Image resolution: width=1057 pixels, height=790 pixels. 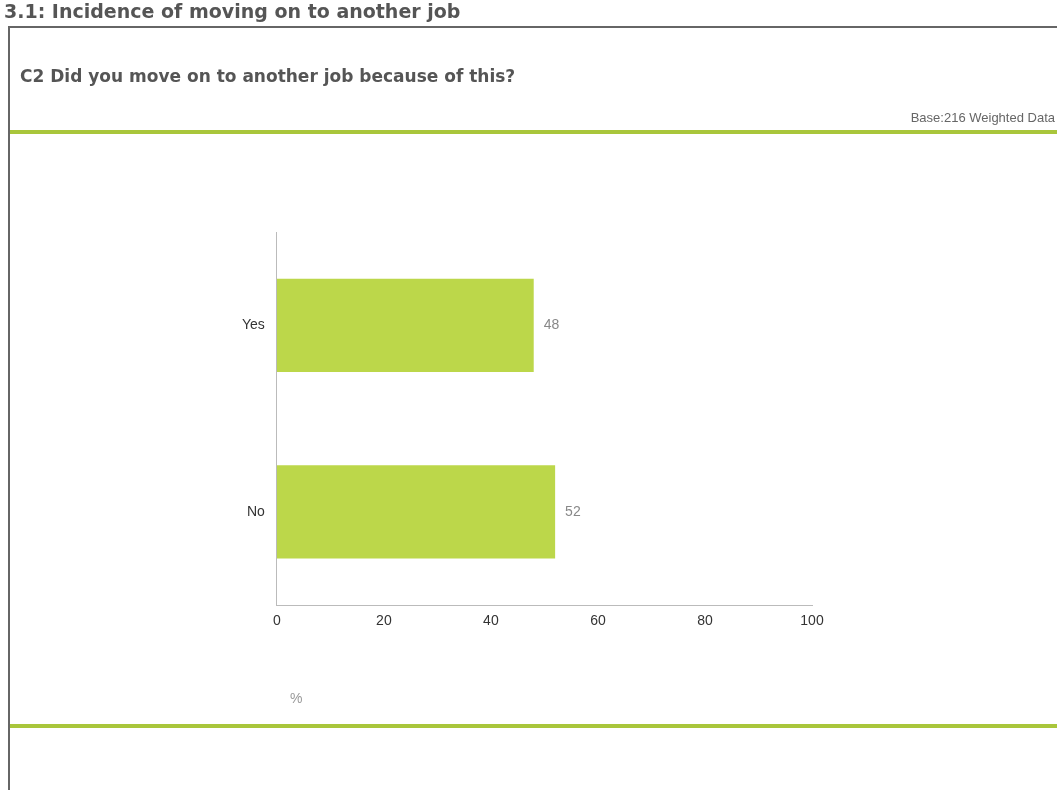 What do you see at coordinates (268, 76) in the screenshot?
I see `chart-subtitle: C2 Did you move on to another job because of this?` at bounding box center [268, 76].